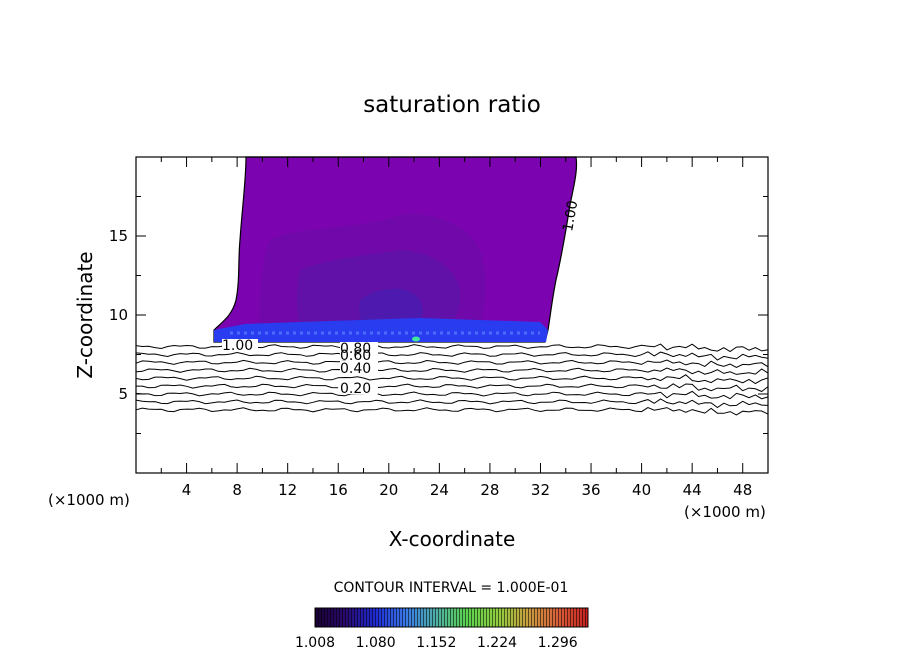  What do you see at coordinates (89, 500) in the screenshot?
I see `x-unit-left: (×1000 m)` at bounding box center [89, 500].